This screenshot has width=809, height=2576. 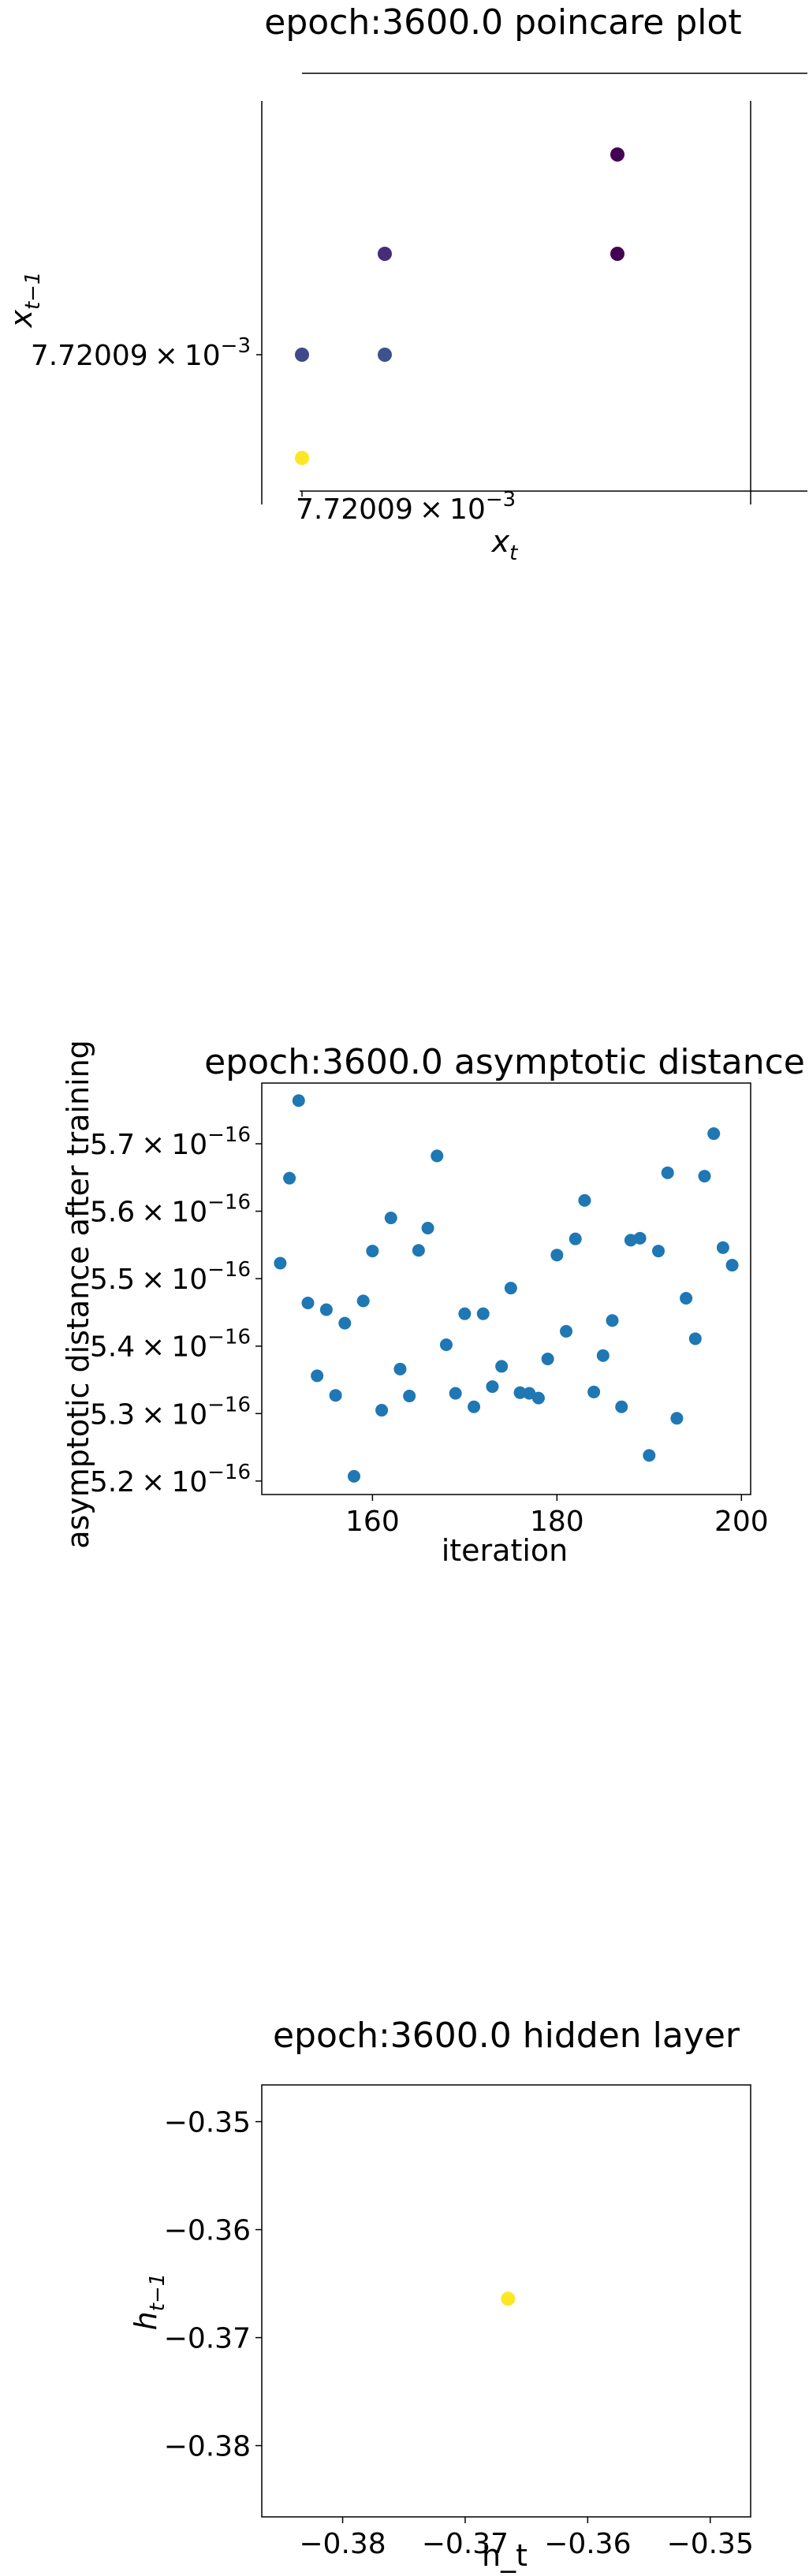 What do you see at coordinates (24, 299) in the screenshot?
I see `poincare-y-axis-label: xt−1` at bounding box center [24, 299].